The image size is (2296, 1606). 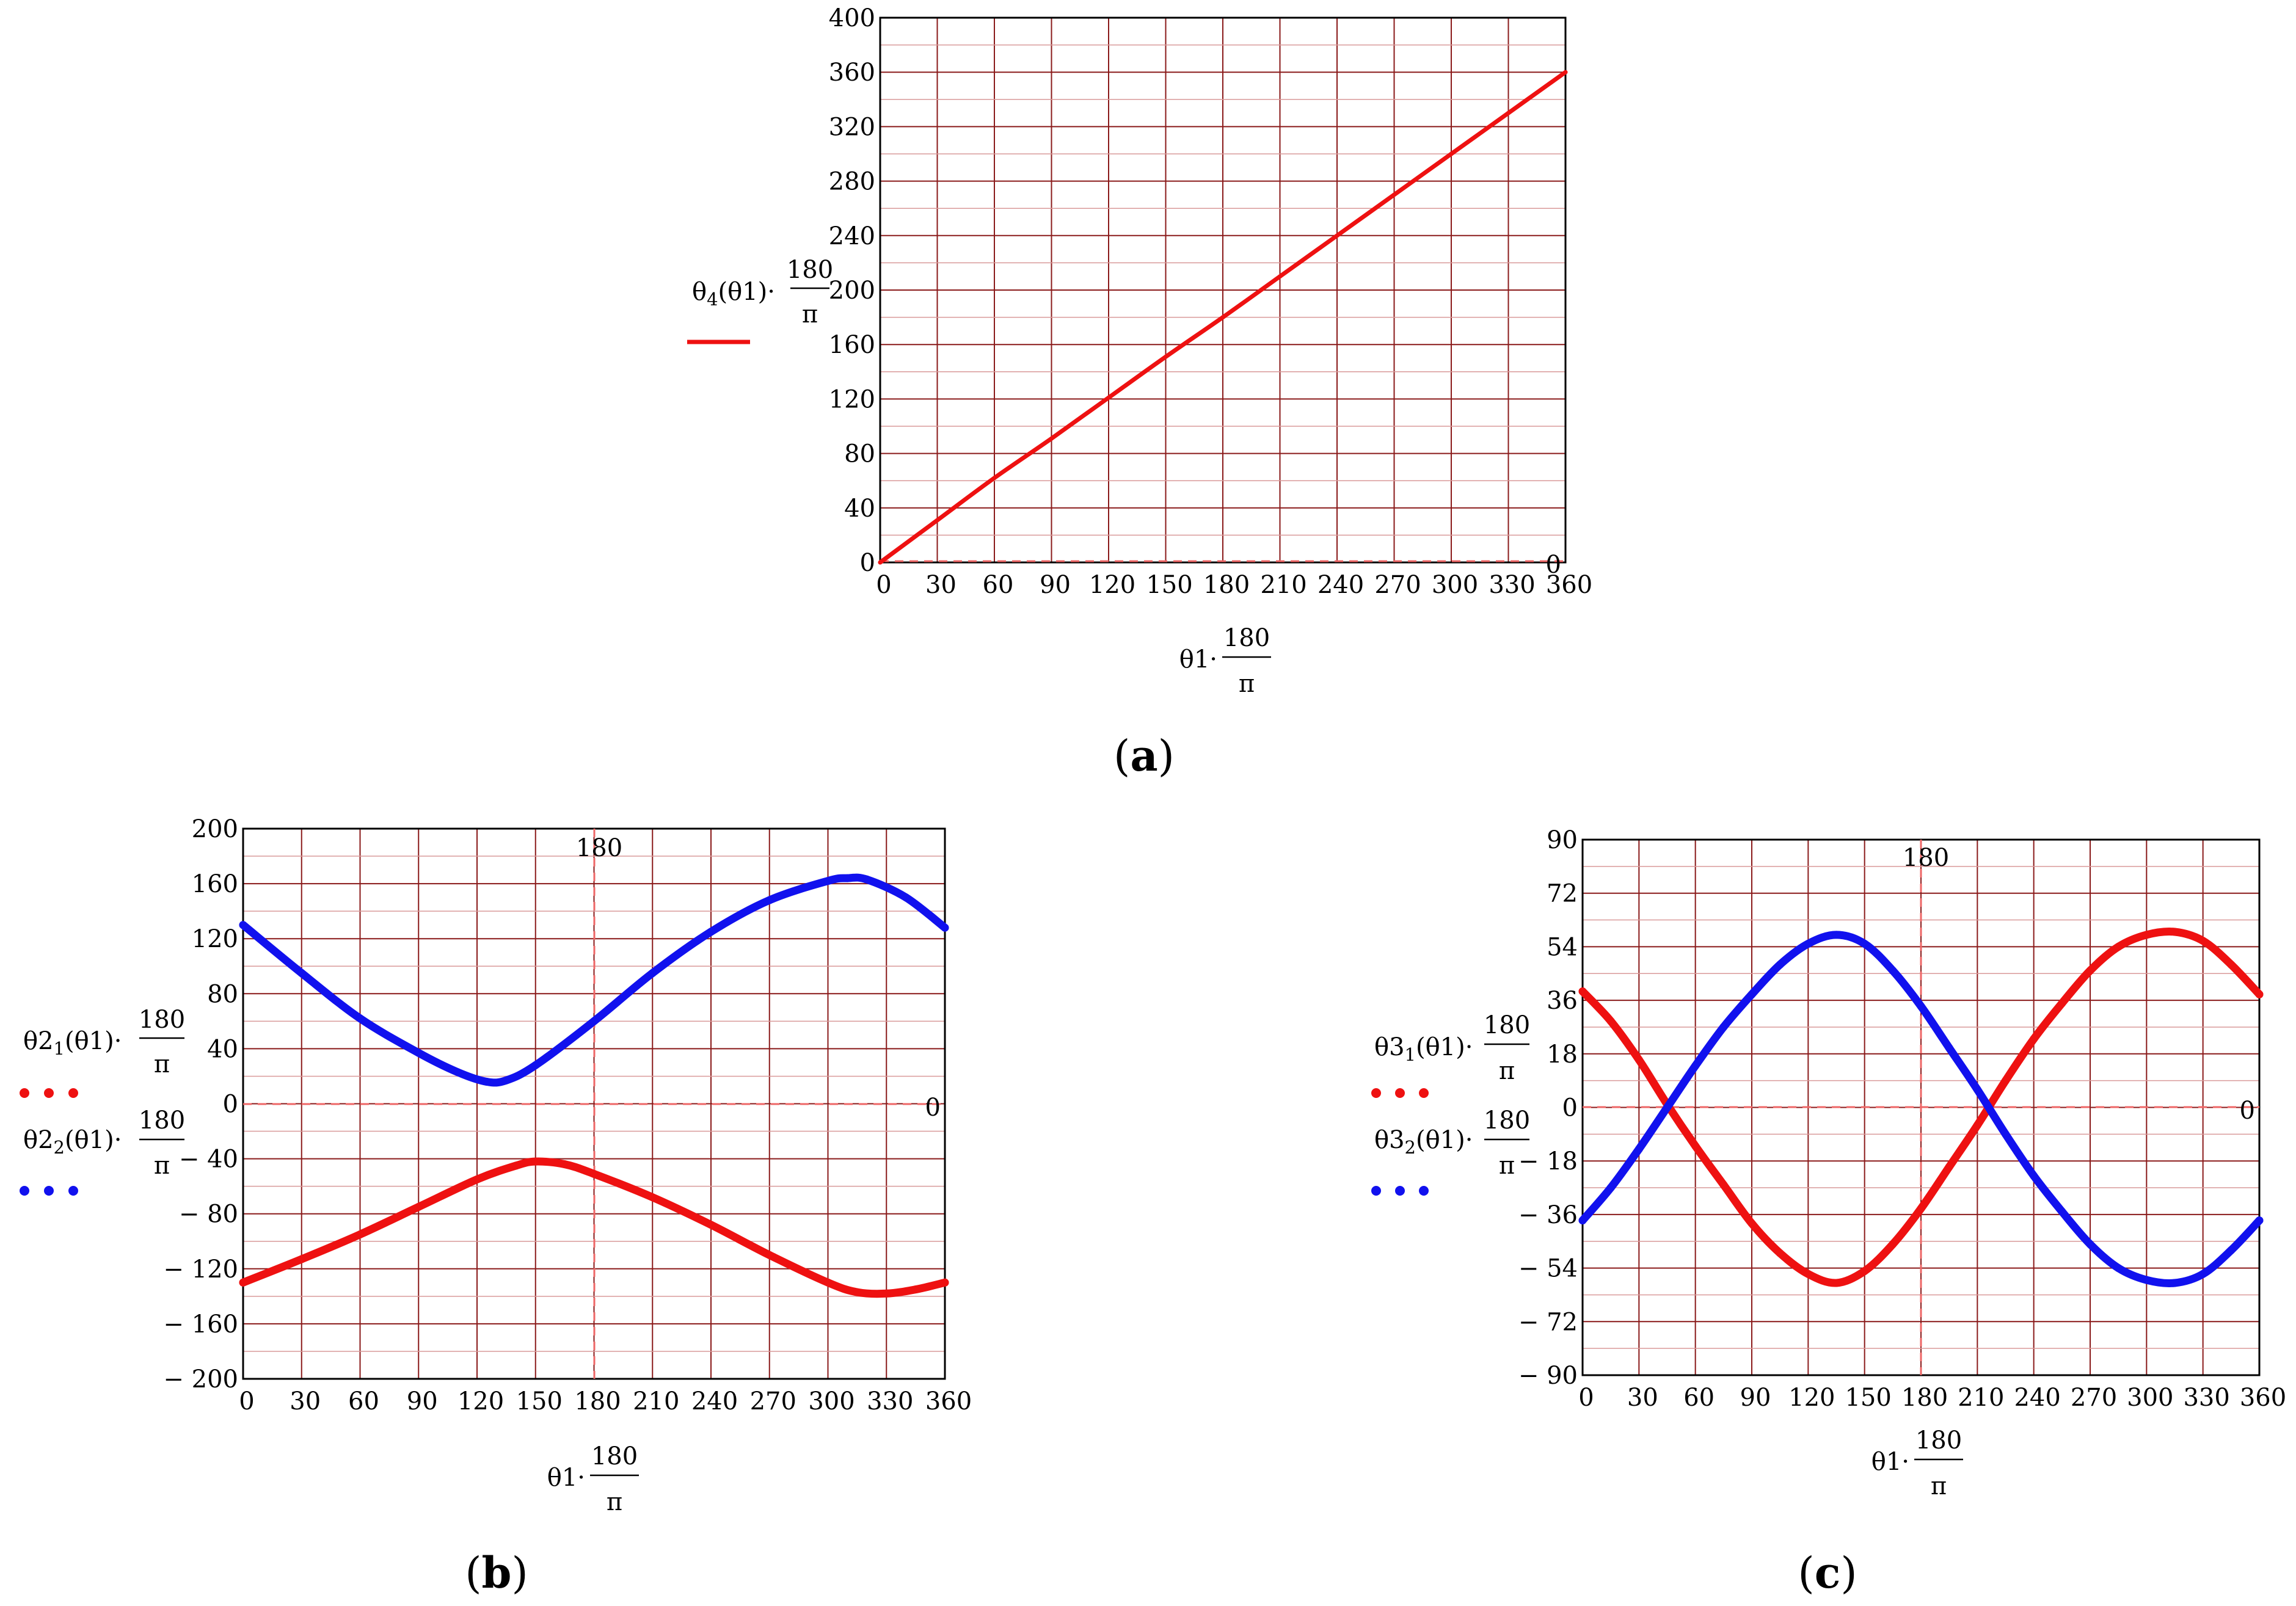 I want to click on chart-b-y-tick-label: 40, so click(x=222, y=1049).